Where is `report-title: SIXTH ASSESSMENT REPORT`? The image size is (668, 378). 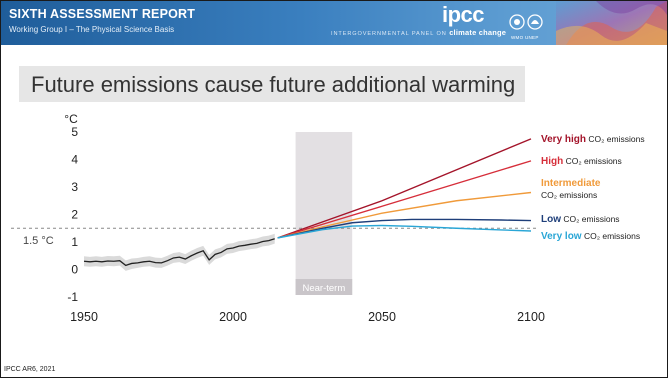
report-title: SIXTH ASSESSMENT REPORT is located at coordinates (102, 14).